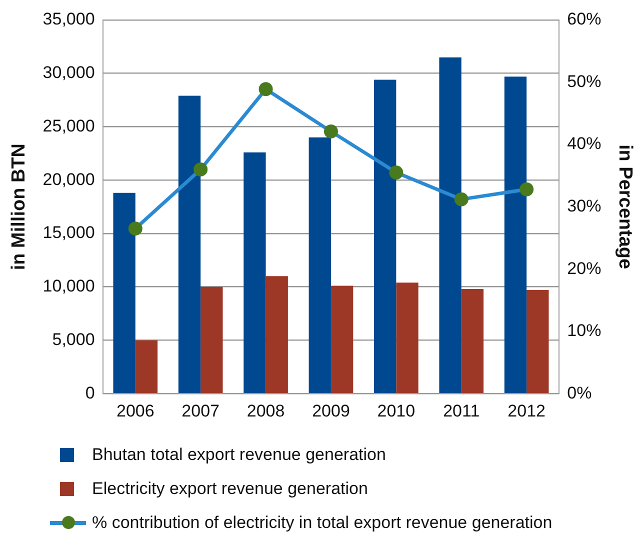 The image size is (642, 553). I want to click on x-tick-label: 2011, so click(461, 410).